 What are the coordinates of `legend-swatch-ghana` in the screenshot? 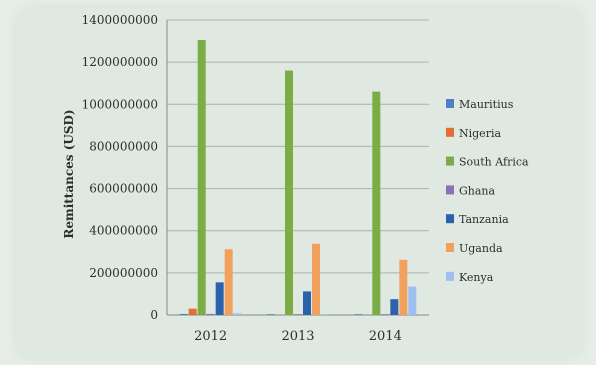 It's located at (450, 190).